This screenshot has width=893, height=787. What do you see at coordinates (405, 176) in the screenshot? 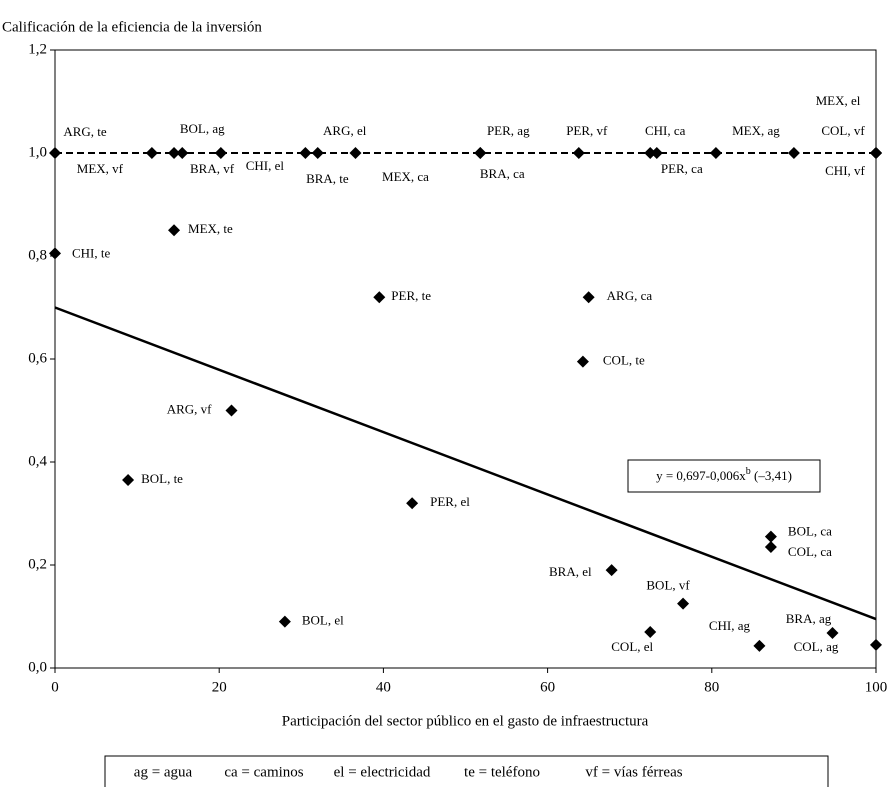
I see `point-label: MEX, ca` at bounding box center [405, 176].